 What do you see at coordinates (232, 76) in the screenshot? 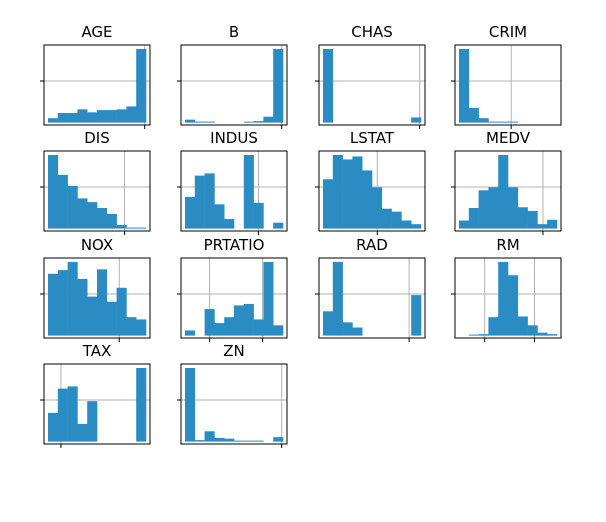
I see `histogram-panel-b: B` at bounding box center [232, 76].